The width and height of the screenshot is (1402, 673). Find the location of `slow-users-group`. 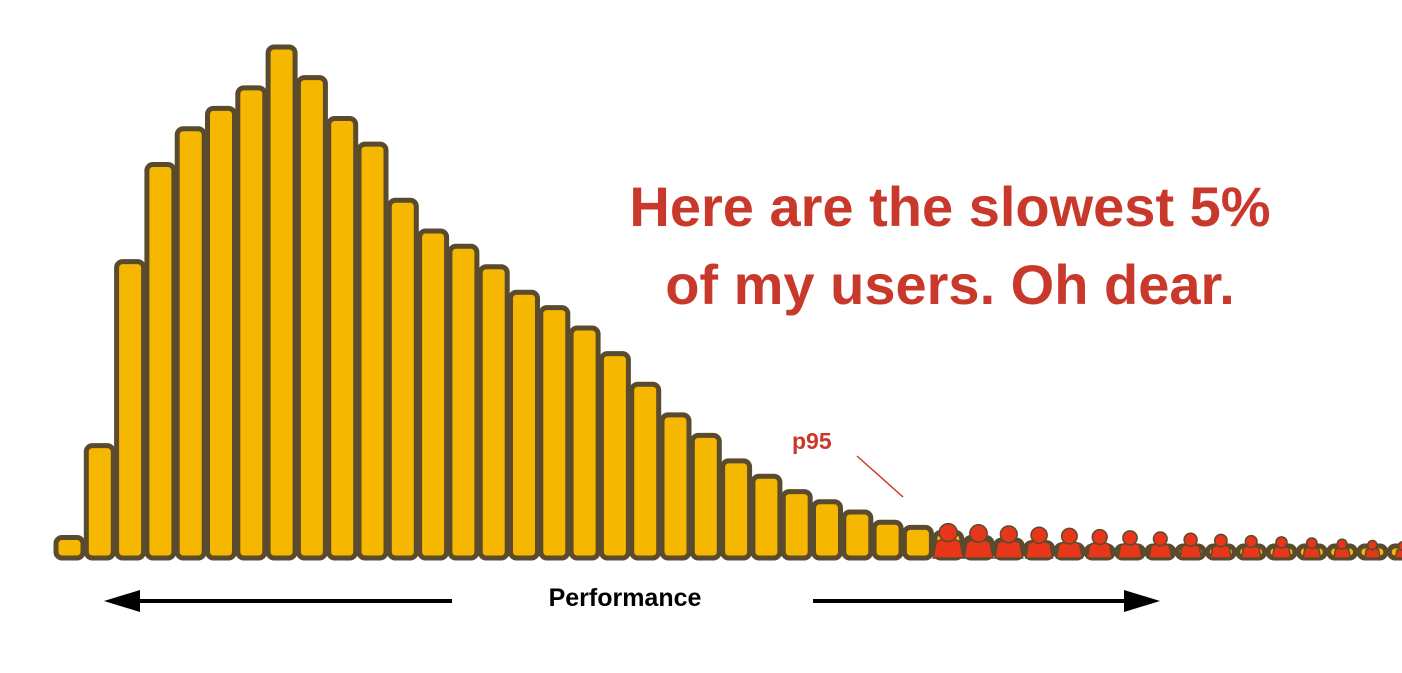

slow-users-group is located at coordinates (1167, 540).